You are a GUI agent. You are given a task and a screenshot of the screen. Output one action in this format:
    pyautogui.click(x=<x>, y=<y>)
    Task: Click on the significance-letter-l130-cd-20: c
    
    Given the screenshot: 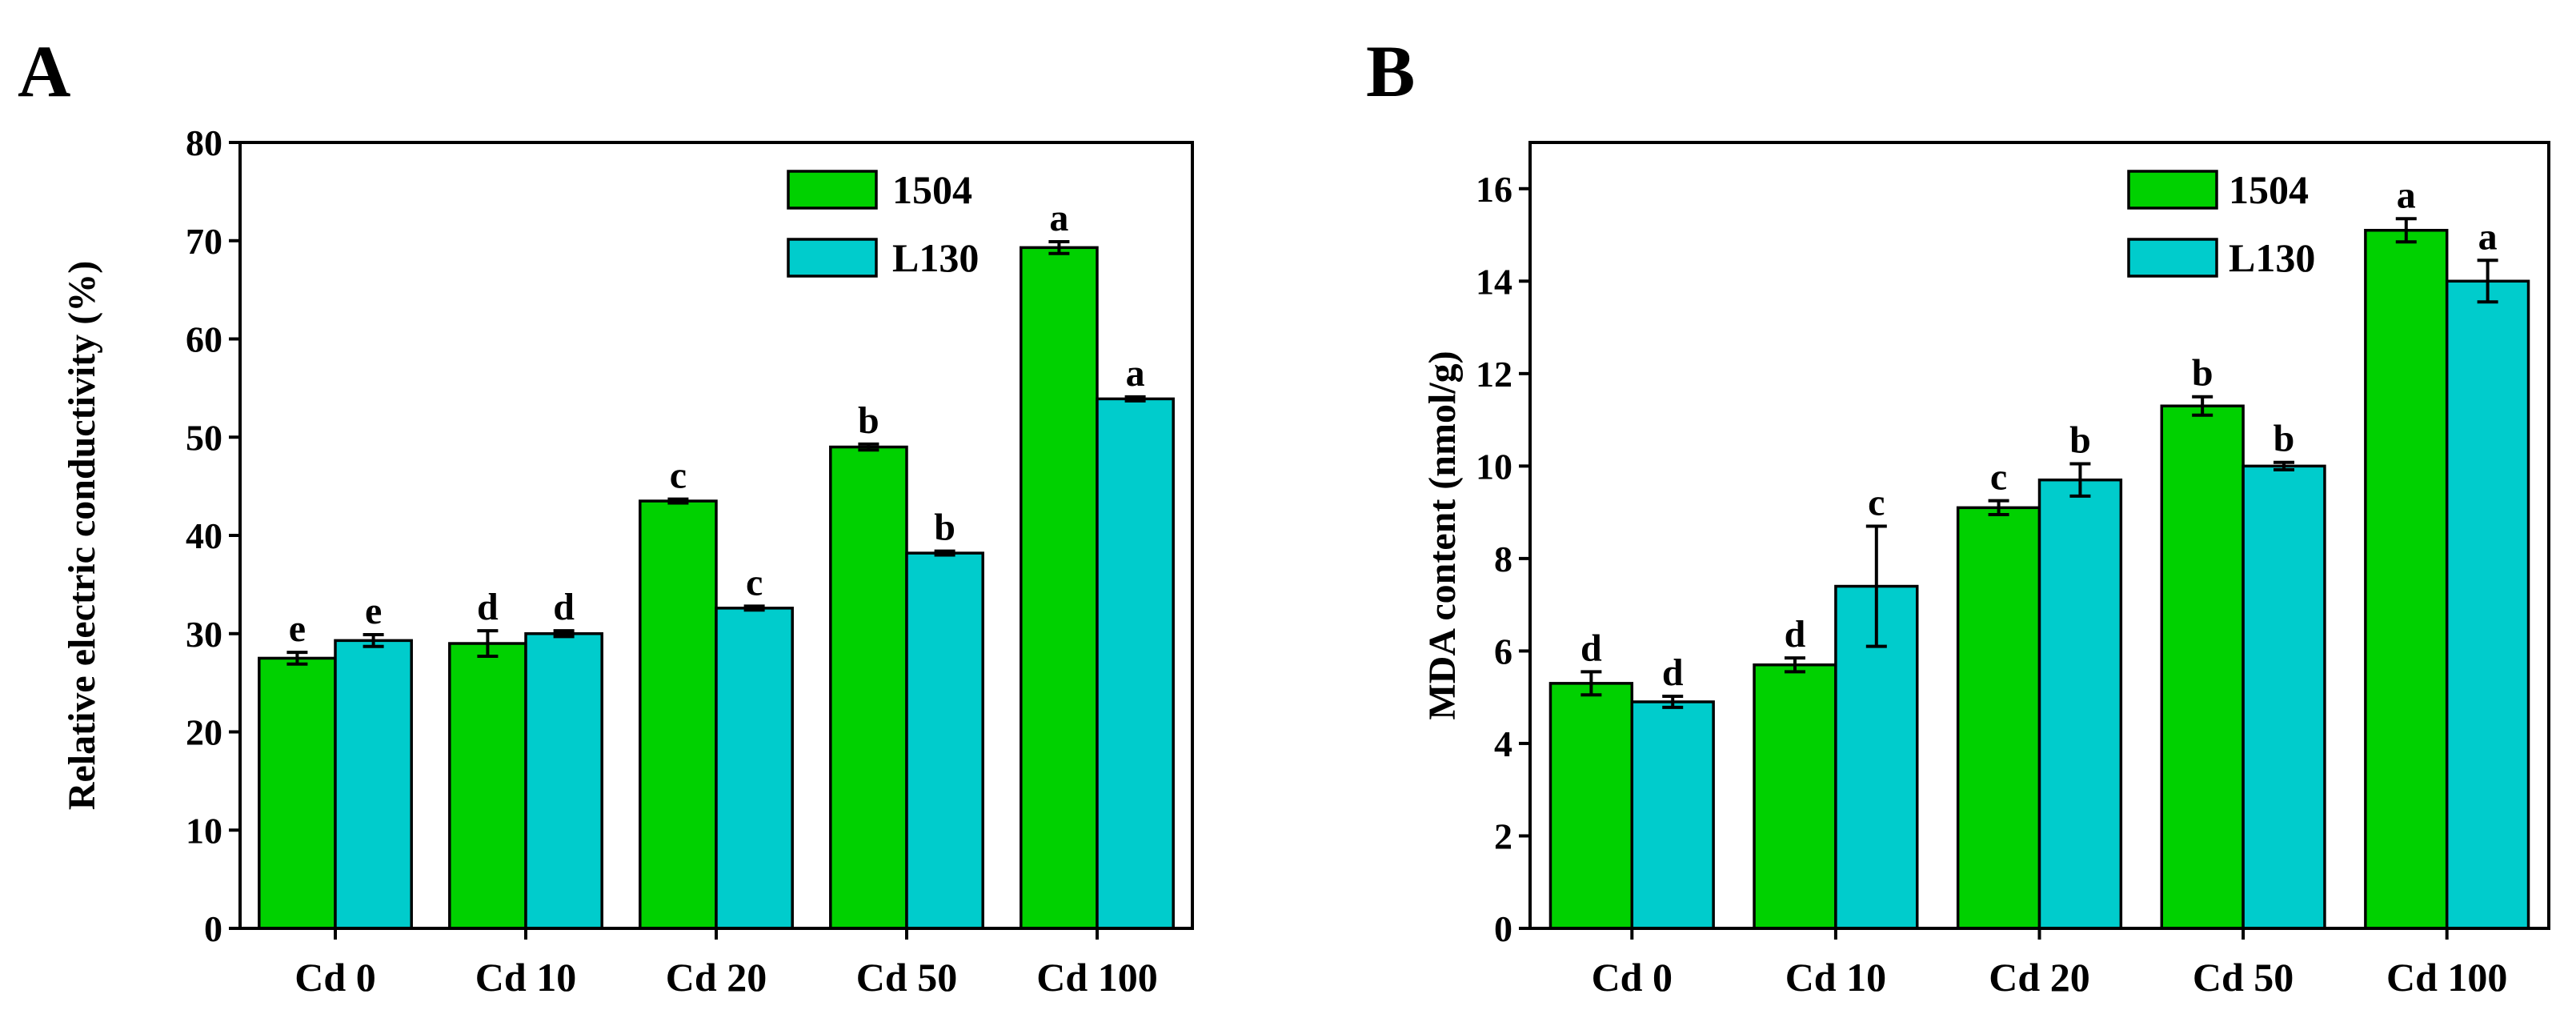 What is the action you would take?
    pyautogui.click(x=754, y=582)
    